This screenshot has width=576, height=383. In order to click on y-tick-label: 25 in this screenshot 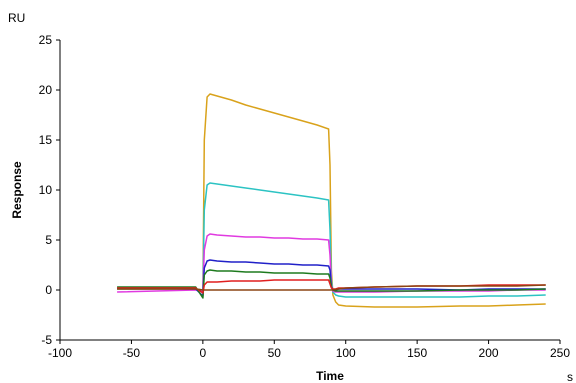, I will do `click(46, 40)`.